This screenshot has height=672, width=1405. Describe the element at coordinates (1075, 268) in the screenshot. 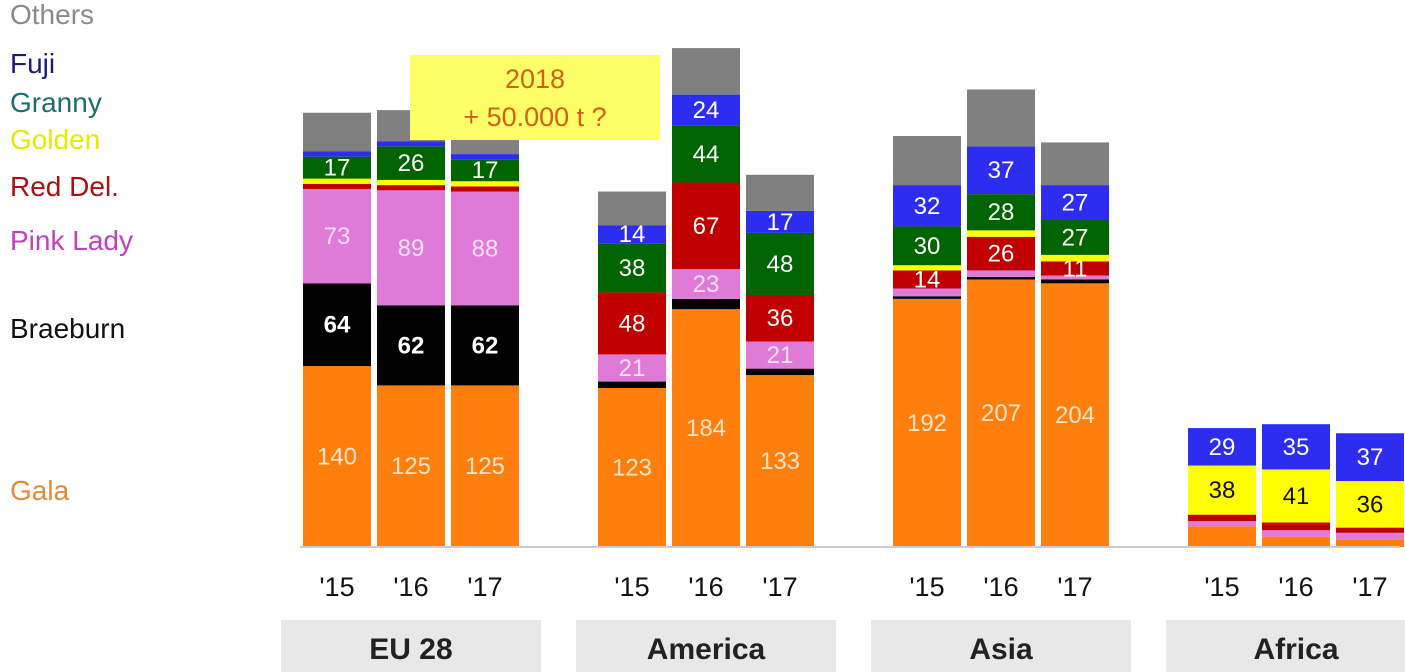

I see `bar-segment-asia-17-red-del` at that location.